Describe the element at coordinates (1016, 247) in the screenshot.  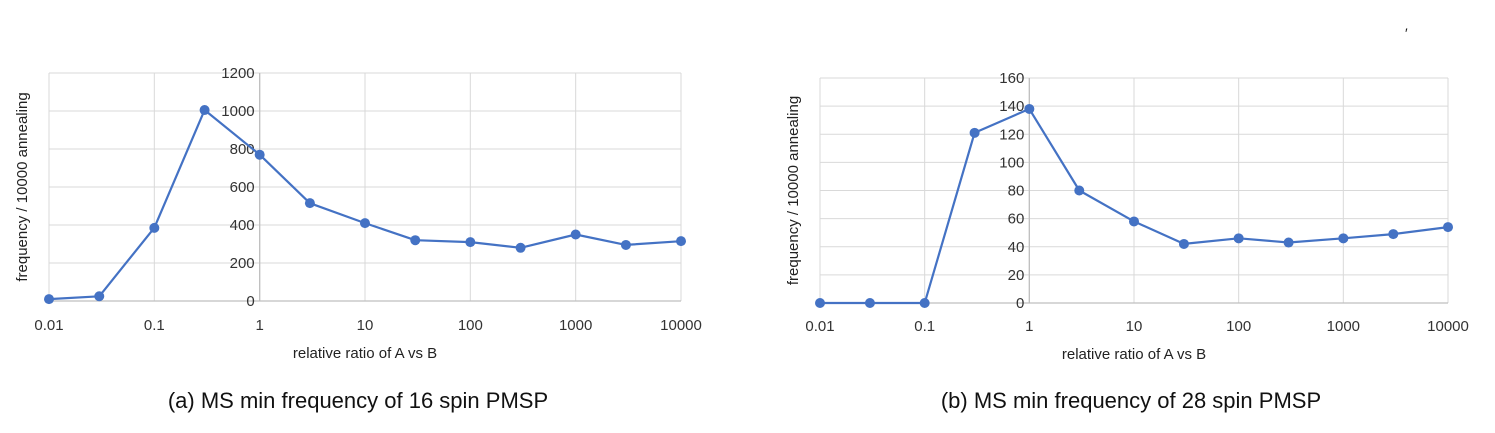
I see `y-tick-label: 40` at that location.